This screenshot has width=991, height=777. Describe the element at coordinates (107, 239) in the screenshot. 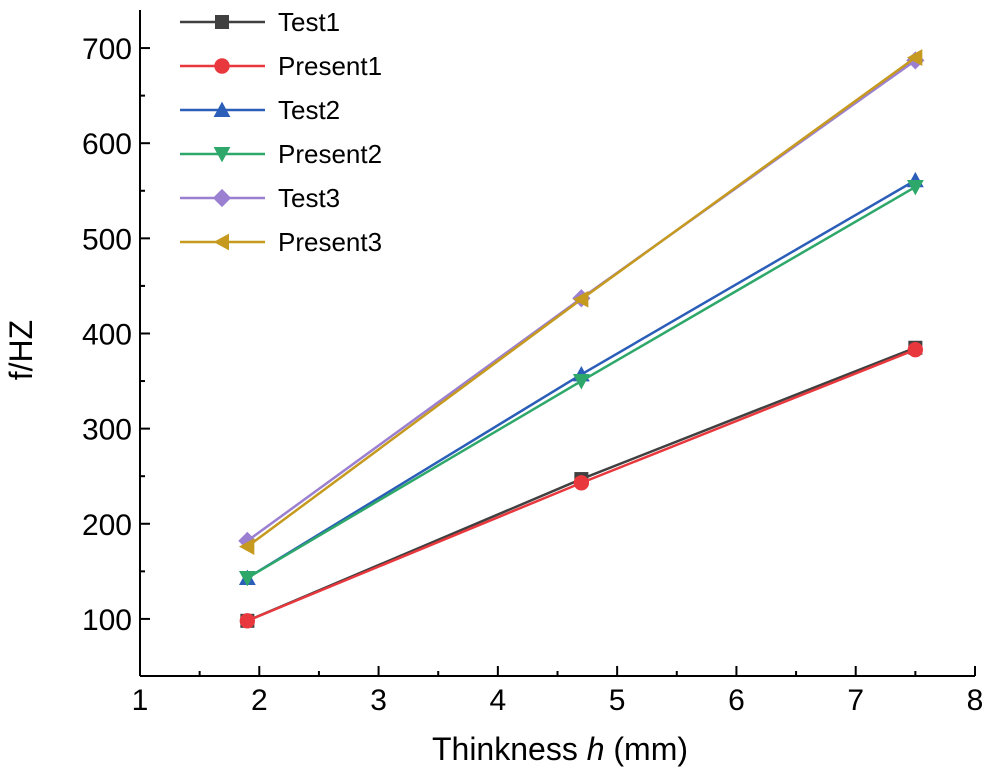

I see `y-tick-label: 500` at that location.